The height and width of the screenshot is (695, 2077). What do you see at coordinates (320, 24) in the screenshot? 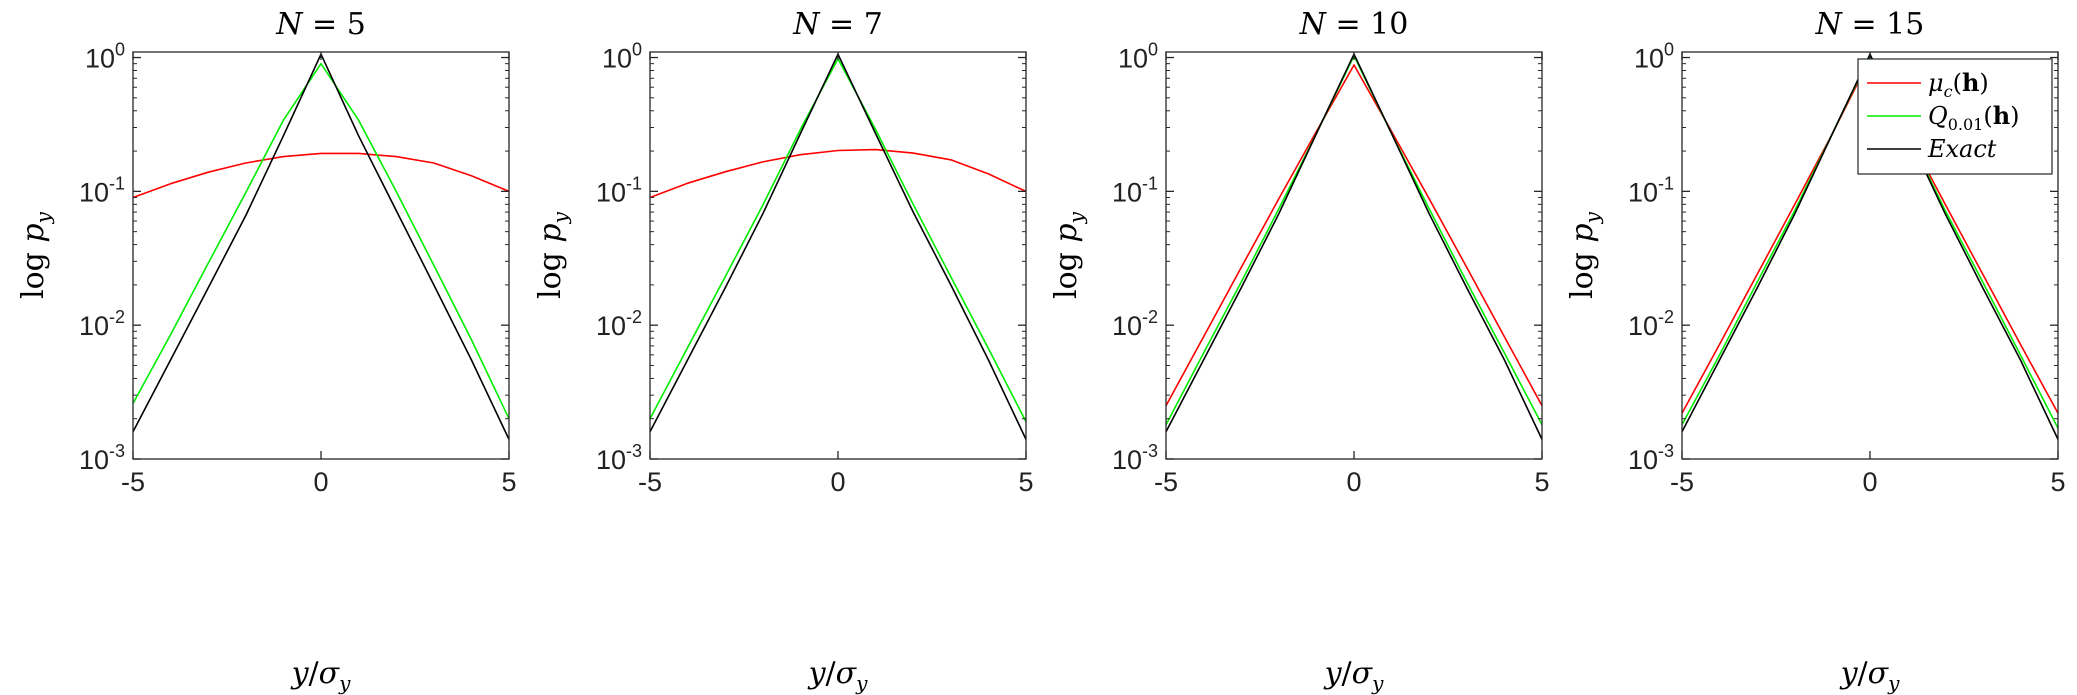
I see `chart-title: N = 5` at bounding box center [320, 24].